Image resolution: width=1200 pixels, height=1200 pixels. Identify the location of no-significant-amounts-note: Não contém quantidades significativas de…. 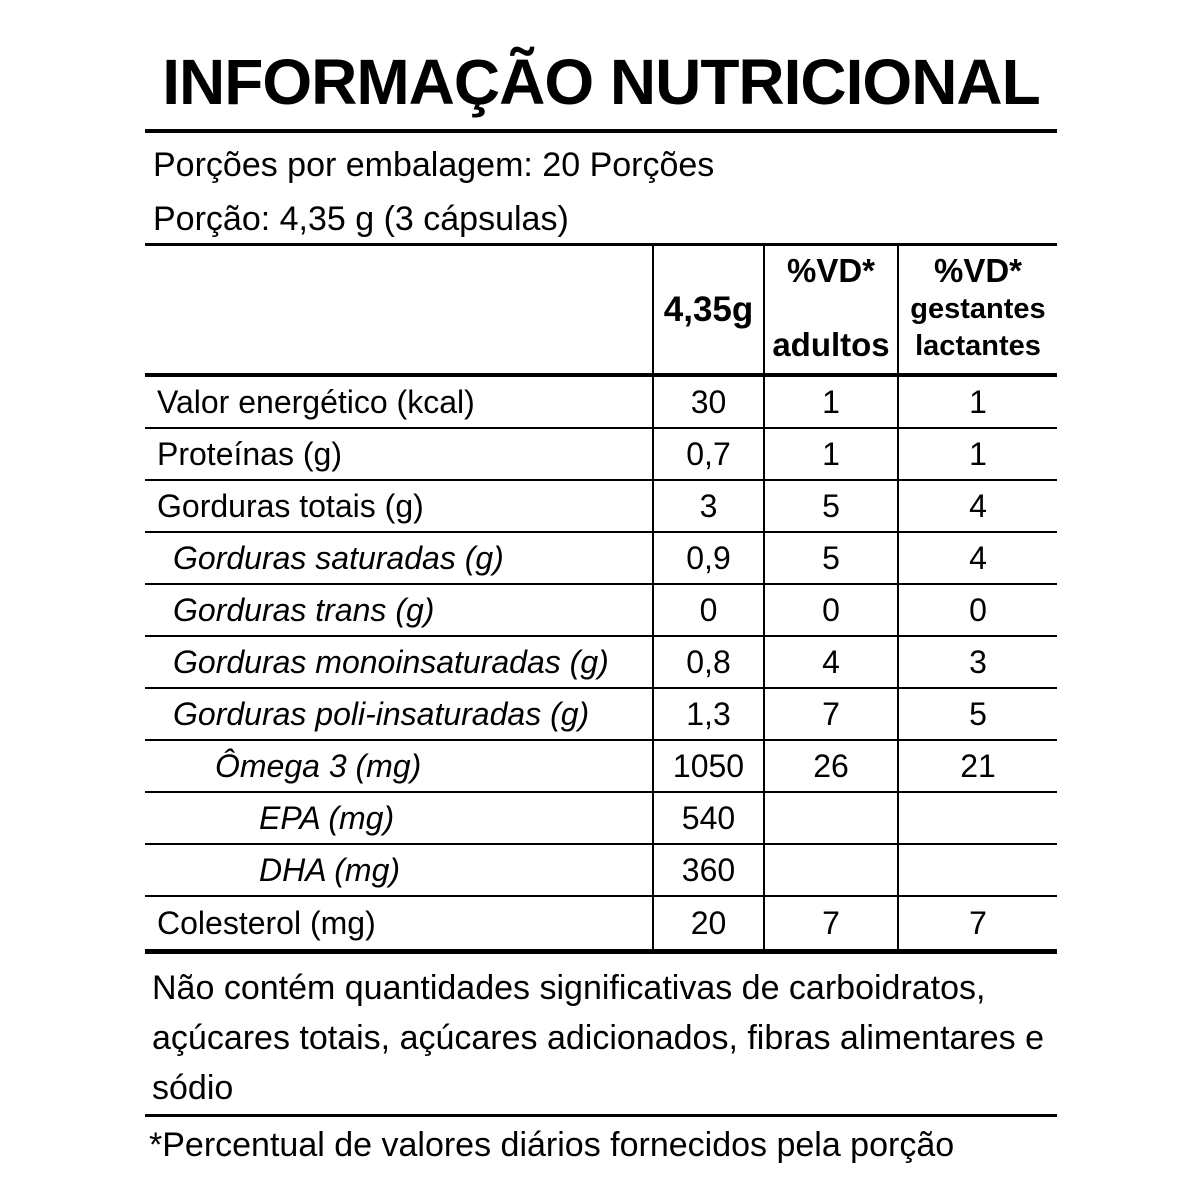
(598, 1038).